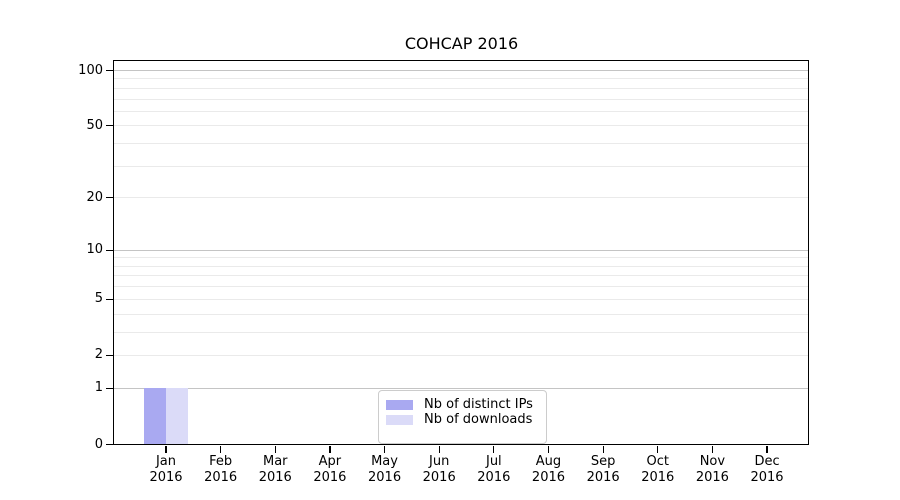  I want to click on legend: Nb of distinct IPs Nb of downloads, so click(462, 417).